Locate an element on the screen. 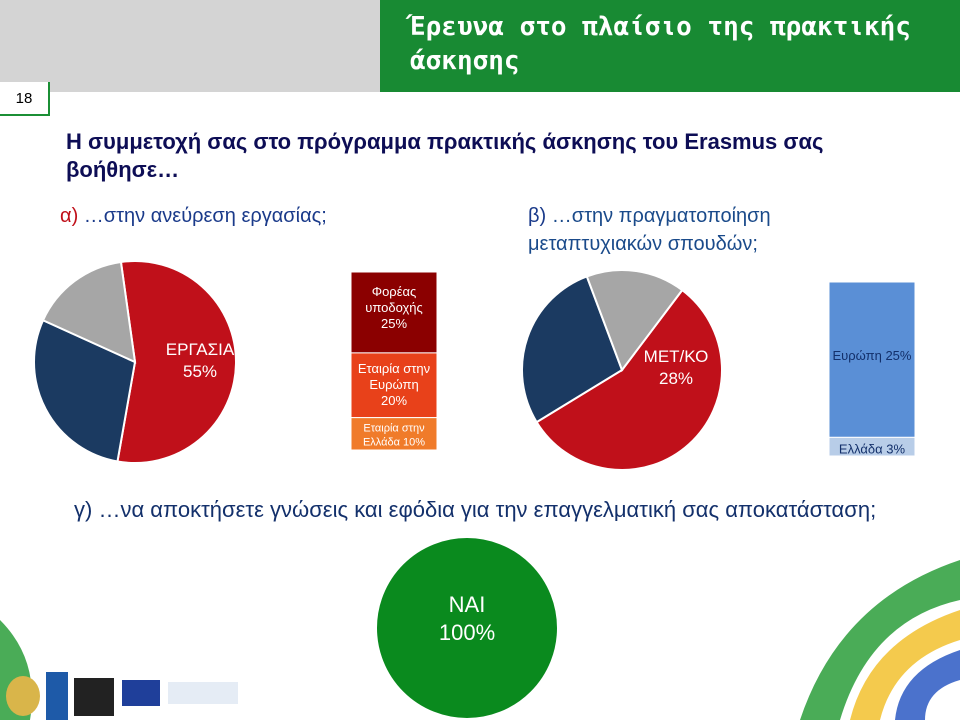 The image size is (960, 720). erasmus-logo is located at coordinates (57, 696).